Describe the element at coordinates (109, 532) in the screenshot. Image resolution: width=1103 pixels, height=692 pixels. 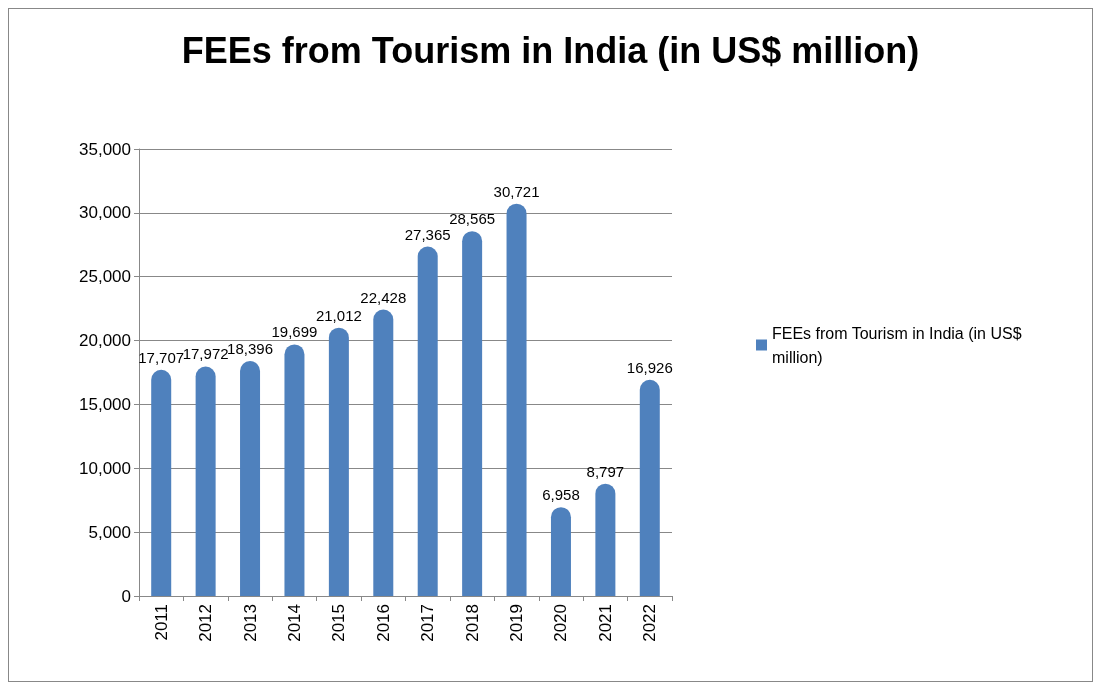
I see `y-tick-label: 5,000` at that location.